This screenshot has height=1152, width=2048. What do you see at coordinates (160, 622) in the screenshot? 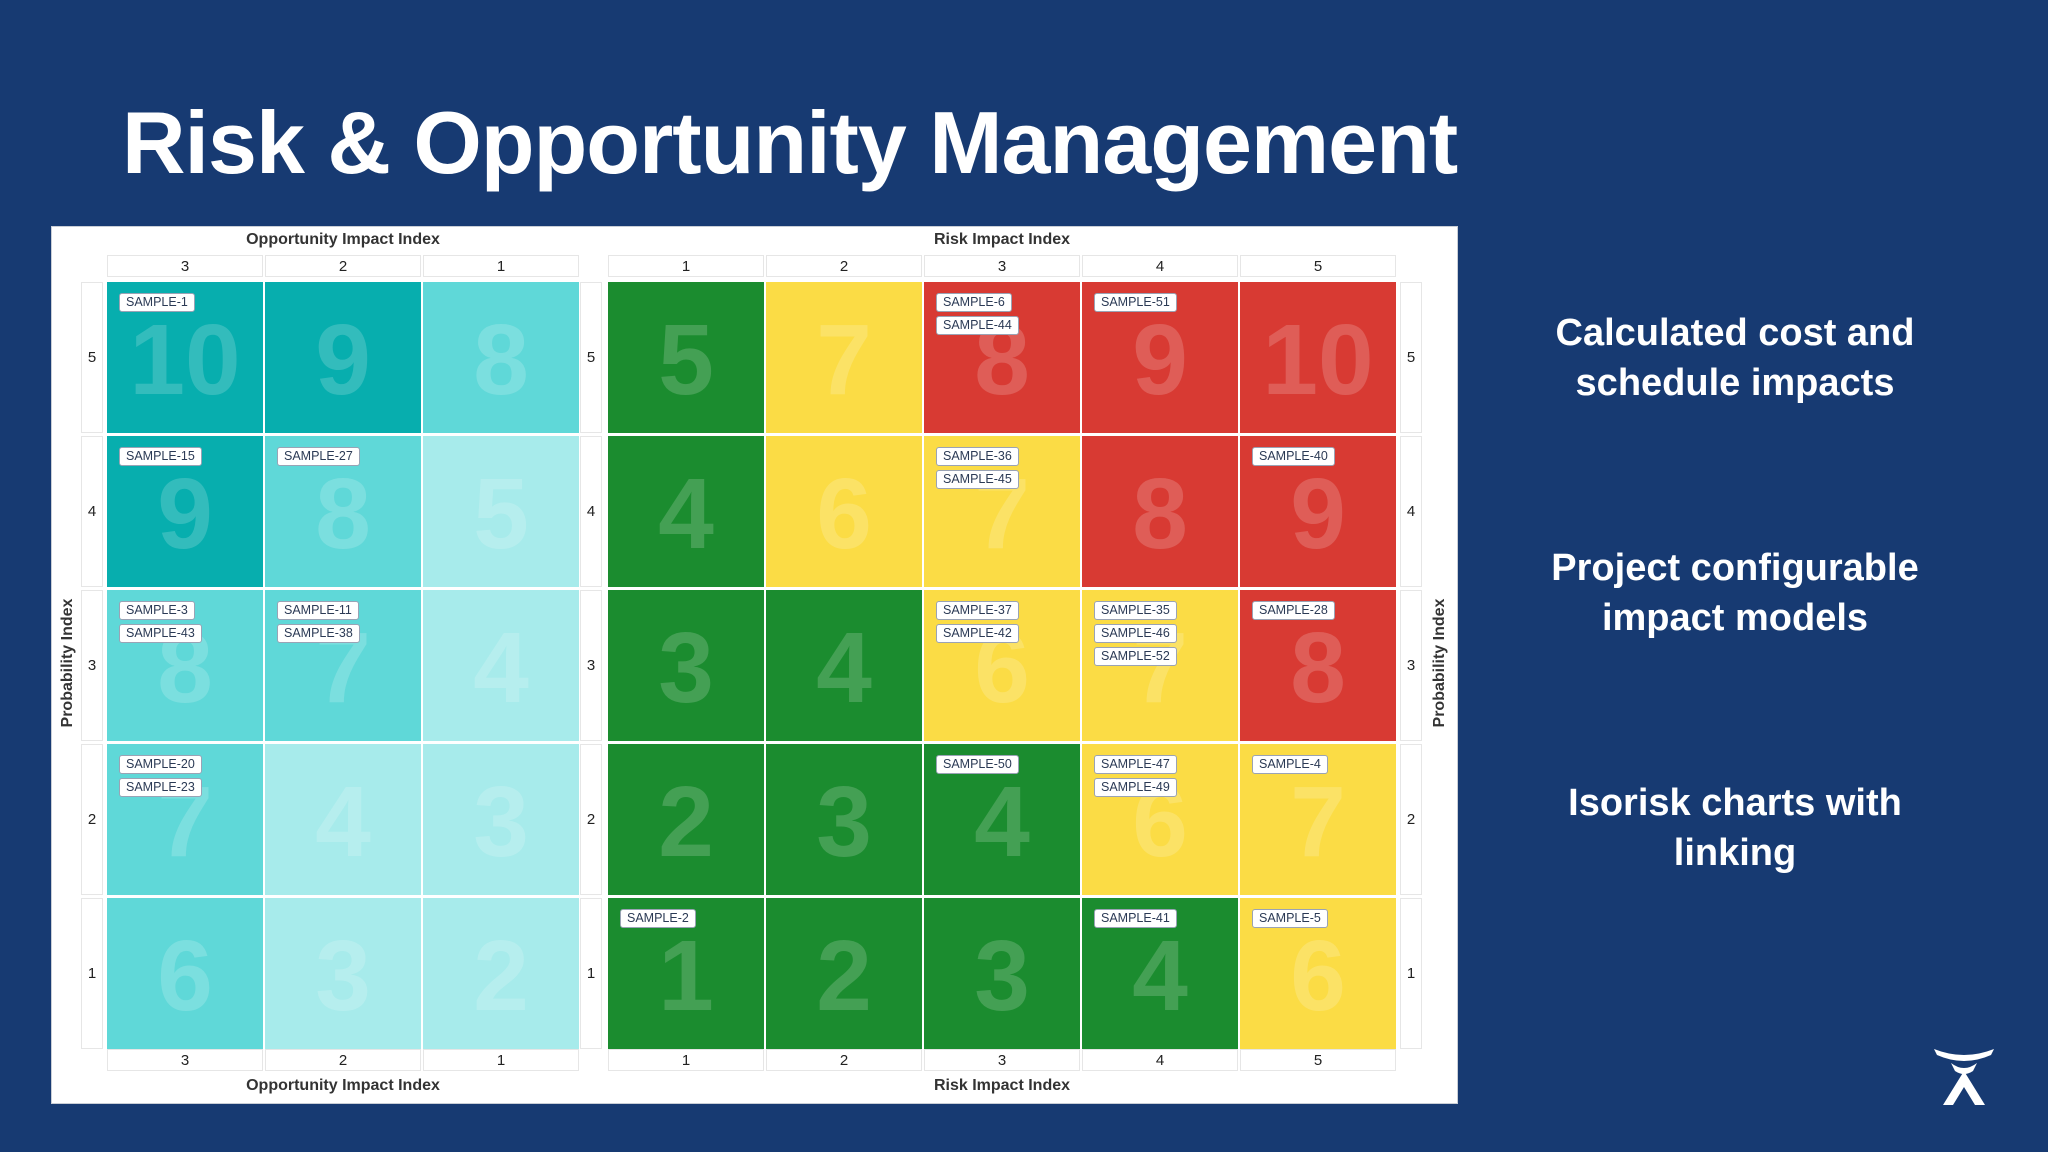
I see `cell-tag-list: SAMPLE-3 SAMPLE-43` at bounding box center [160, 622].